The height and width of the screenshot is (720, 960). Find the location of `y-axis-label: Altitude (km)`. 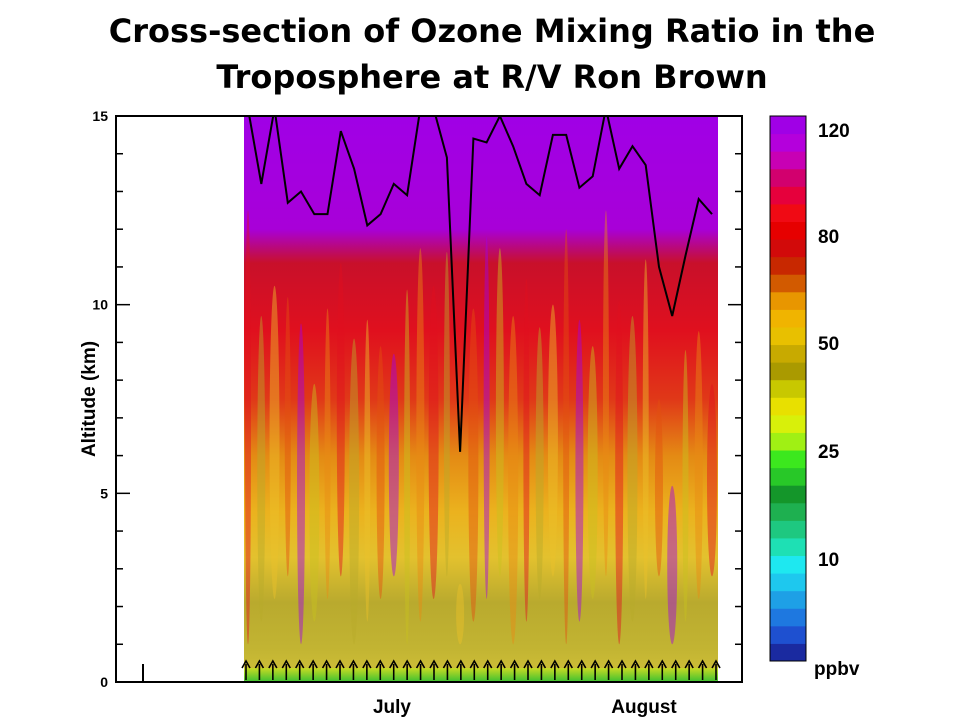

y-axis-label: Altitude (km) is located at coordinates (89, 399).